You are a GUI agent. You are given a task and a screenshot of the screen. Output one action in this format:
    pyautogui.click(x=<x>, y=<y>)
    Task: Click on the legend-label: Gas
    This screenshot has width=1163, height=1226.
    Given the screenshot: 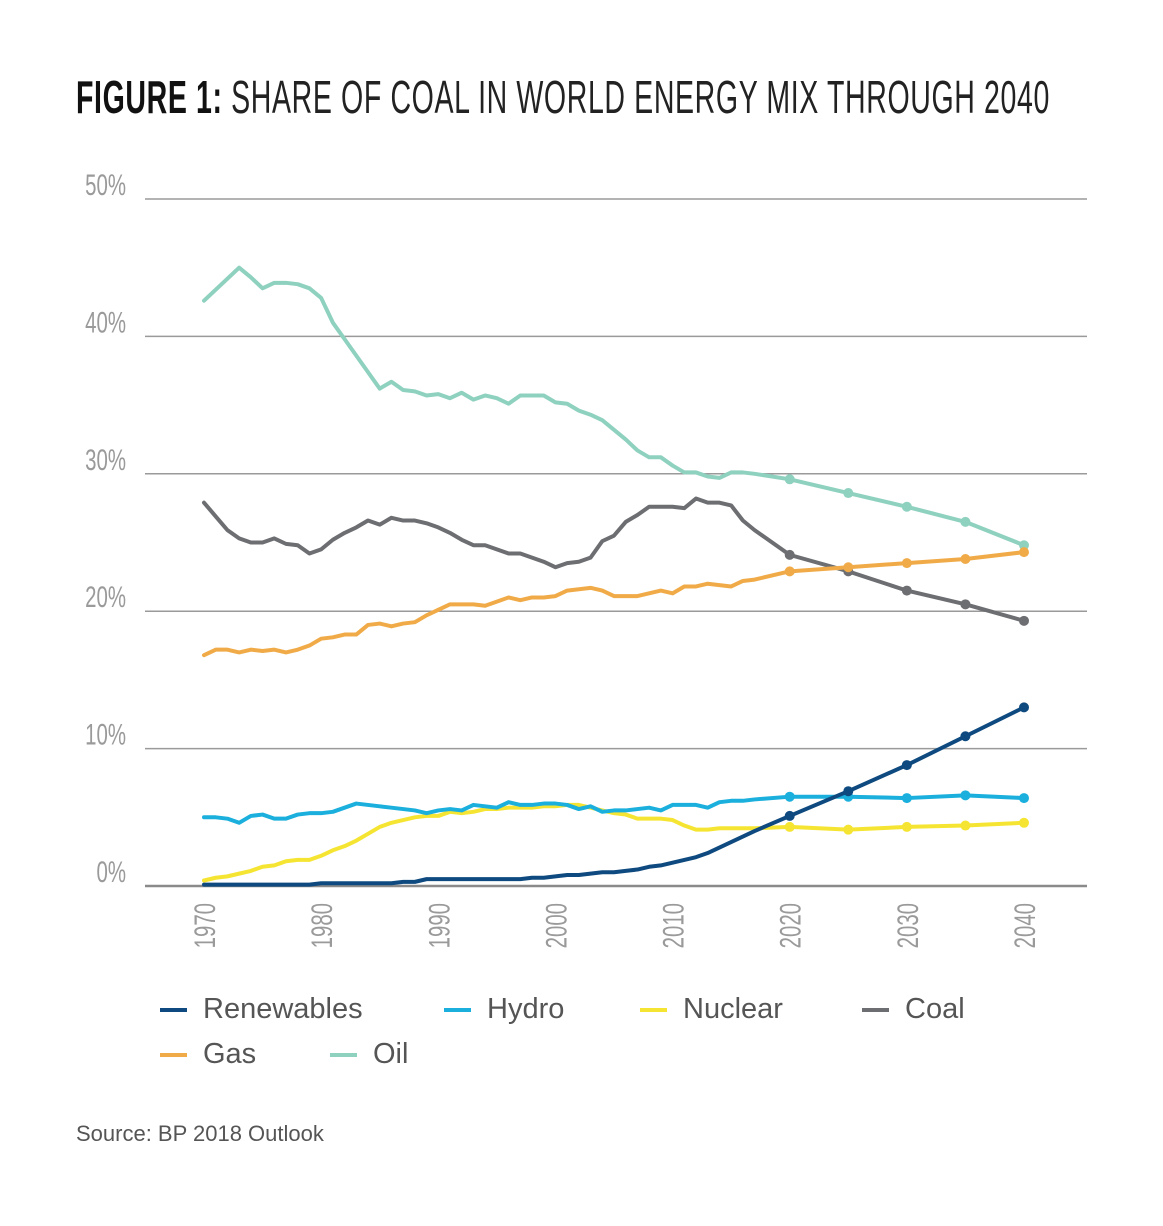 What is the action you would take?
    pyautogui.click(x=230, y=1054)
    